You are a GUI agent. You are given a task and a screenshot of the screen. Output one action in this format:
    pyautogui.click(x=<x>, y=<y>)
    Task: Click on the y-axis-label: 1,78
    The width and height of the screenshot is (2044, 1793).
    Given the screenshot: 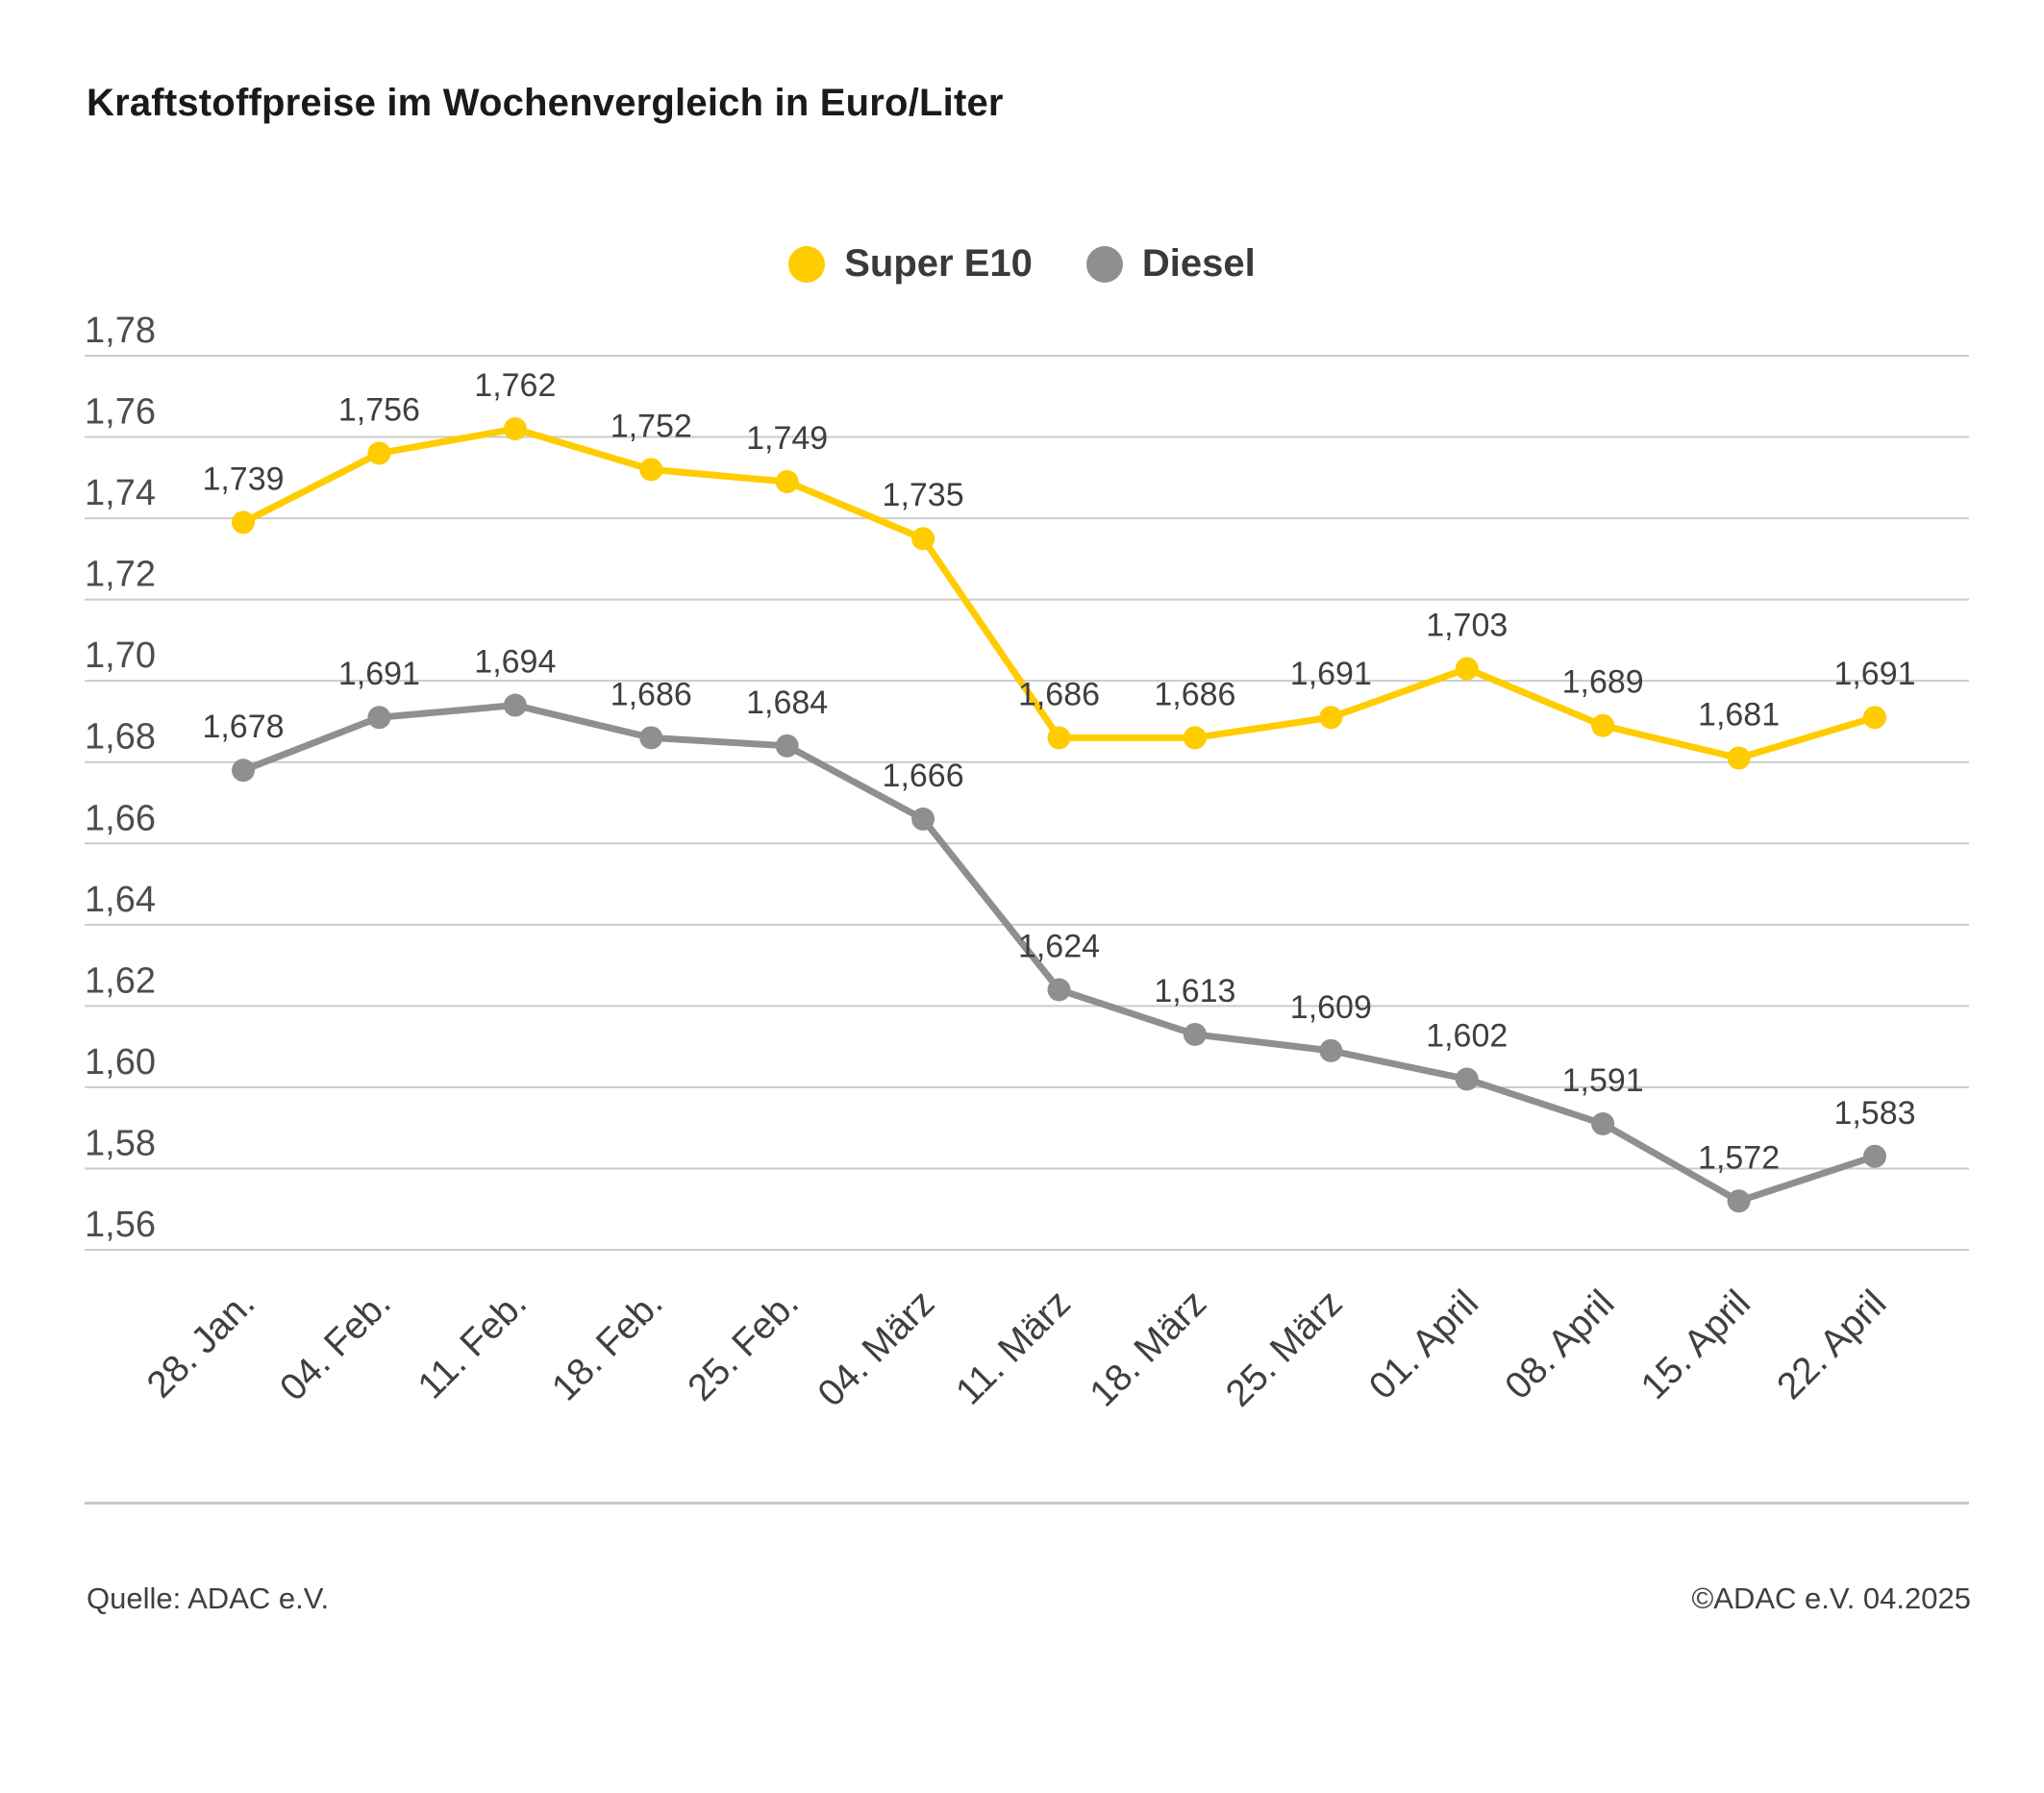 What is the action you would take?
    pyautogui.click(x=120, y=331)
    